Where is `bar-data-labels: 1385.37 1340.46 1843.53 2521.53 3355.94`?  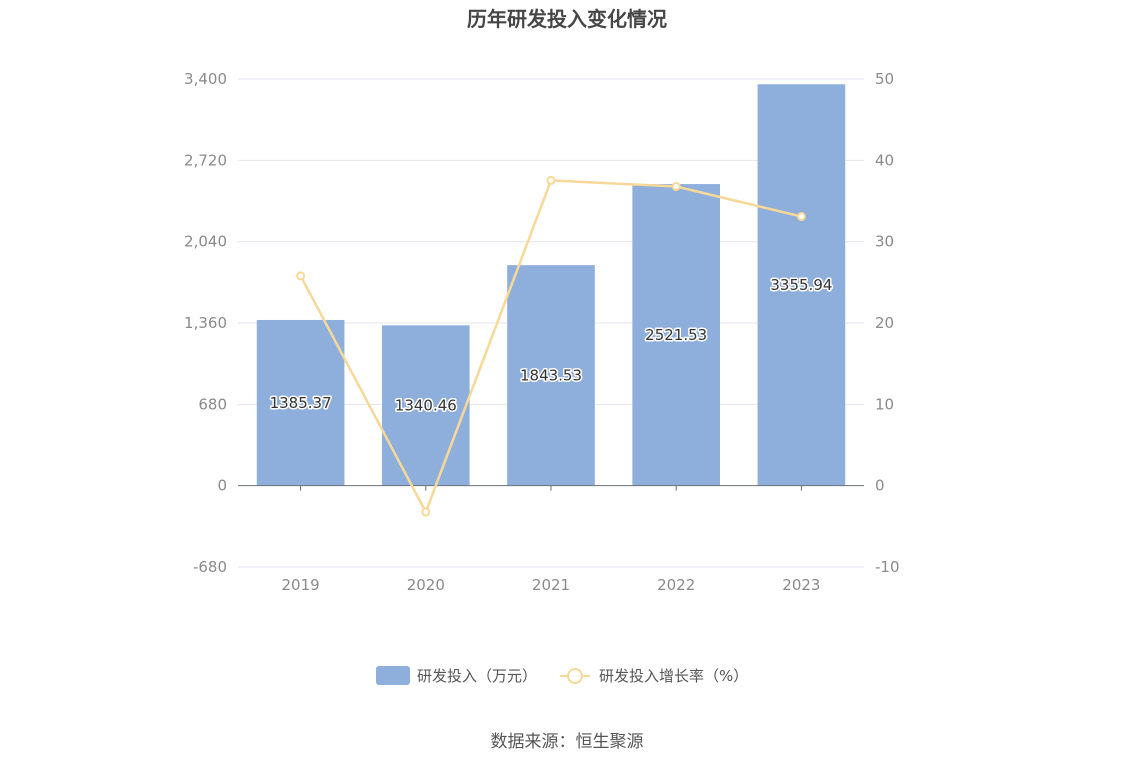
bar-data-labels: 1385.37 1340.46 1843.53 2521.53 3355.94 is located at coordinates (551, 345).